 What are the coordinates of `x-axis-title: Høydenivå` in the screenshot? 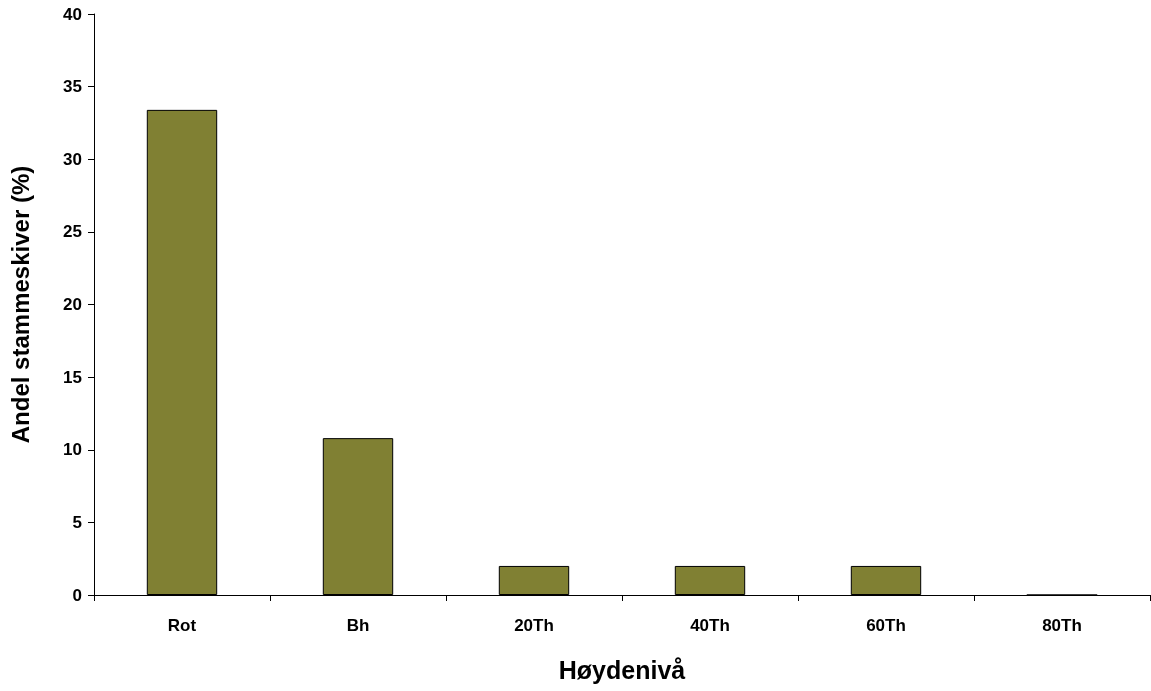 It's located at (622, 669).